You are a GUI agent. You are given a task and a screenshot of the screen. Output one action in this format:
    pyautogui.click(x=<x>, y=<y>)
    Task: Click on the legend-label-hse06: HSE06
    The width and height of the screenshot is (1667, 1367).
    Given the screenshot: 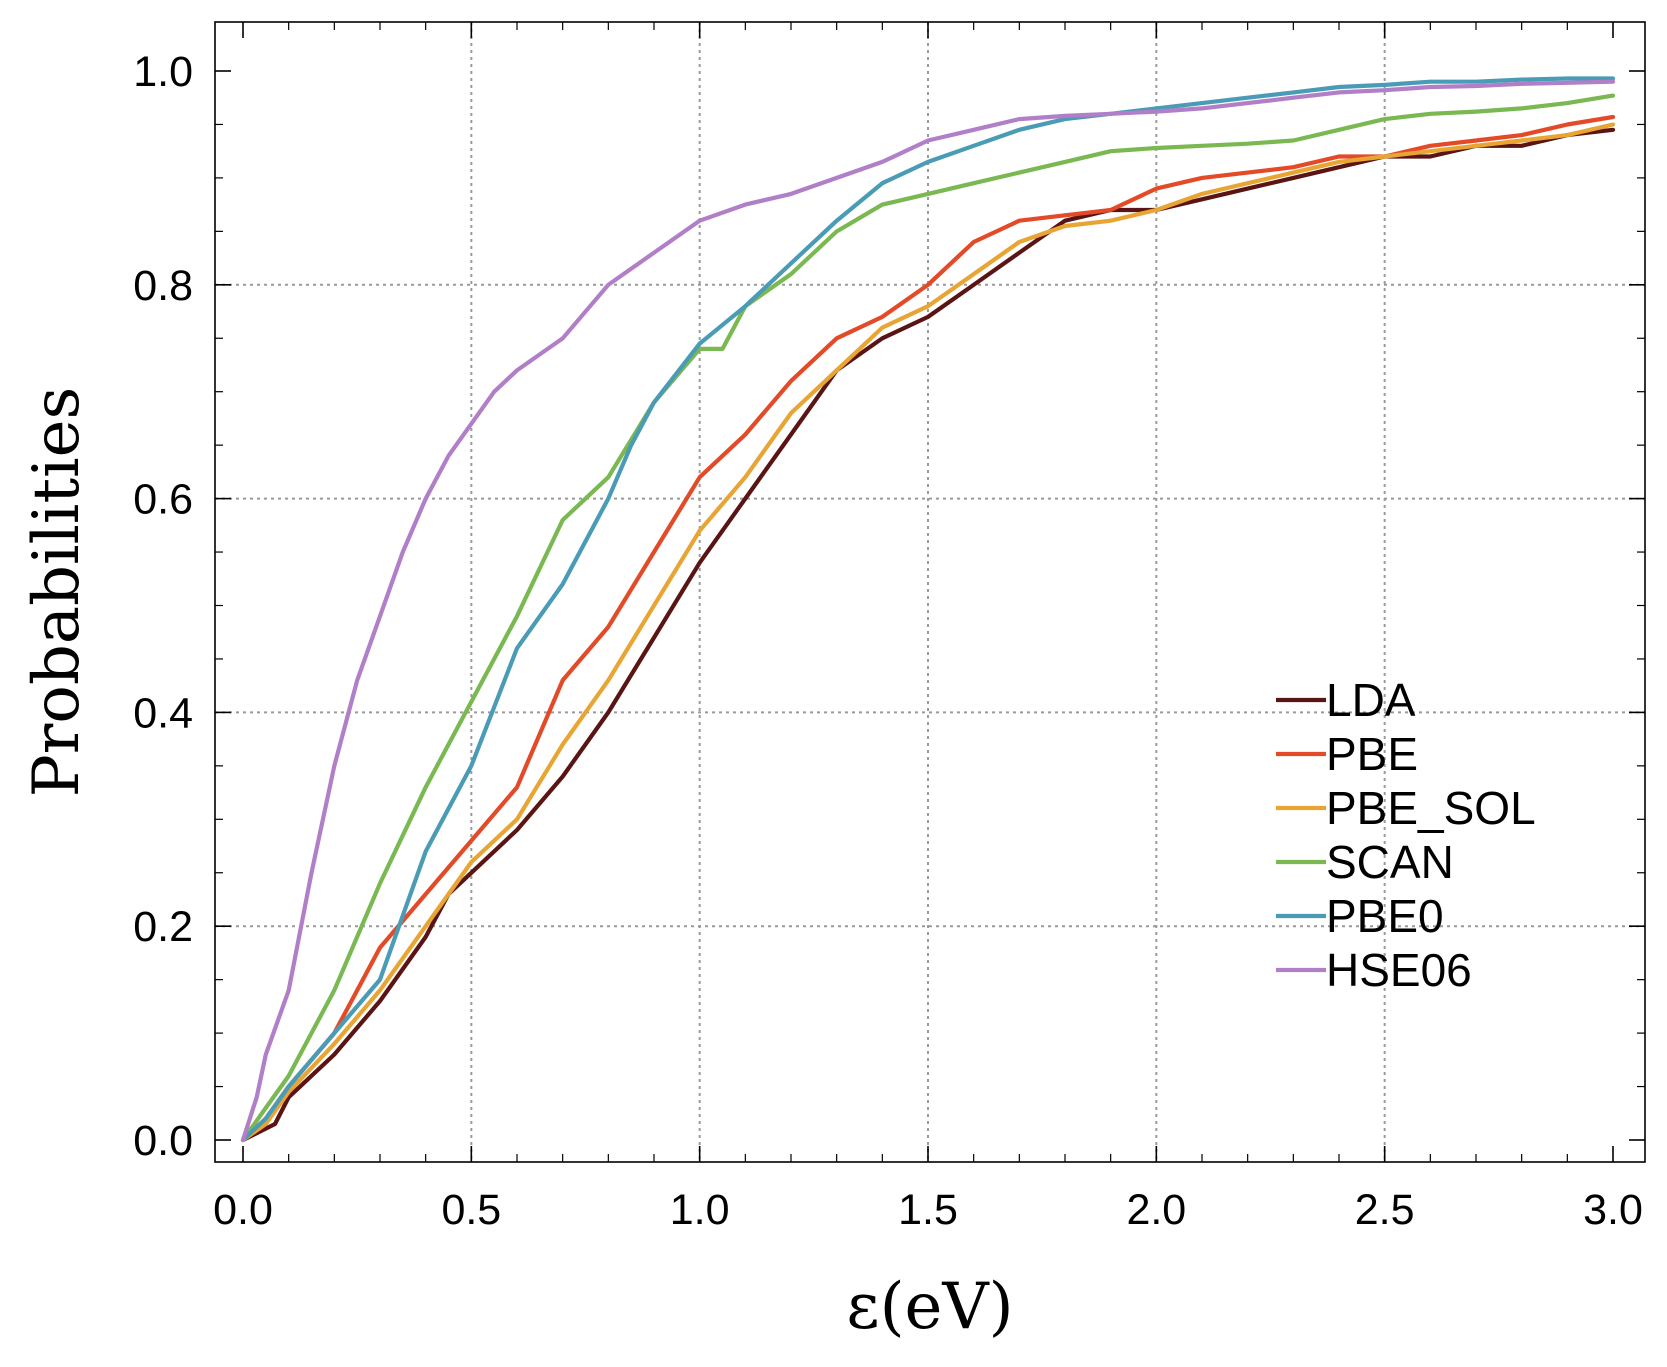 What is the action you would take?
    pyautogui.click(x=1399, y=970)
    